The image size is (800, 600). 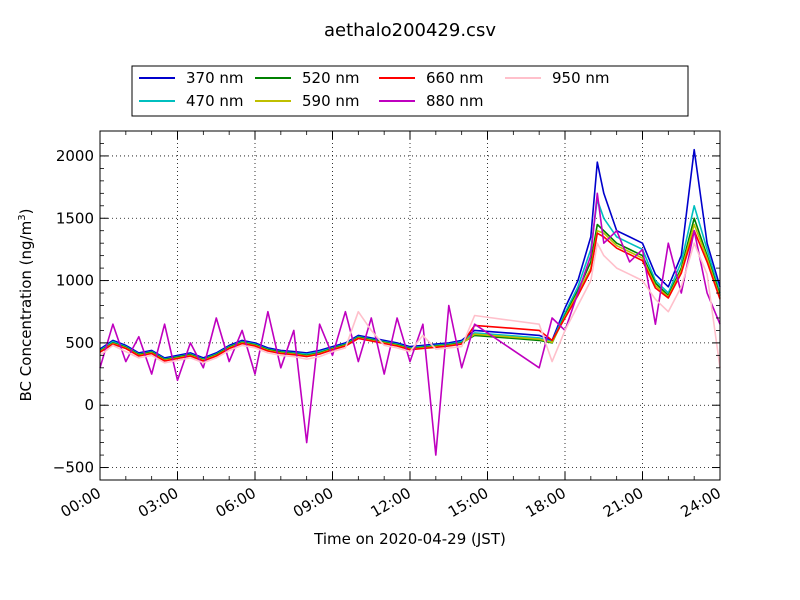 I want to click on y-tick-label: 0, so click(x=89, y=405).